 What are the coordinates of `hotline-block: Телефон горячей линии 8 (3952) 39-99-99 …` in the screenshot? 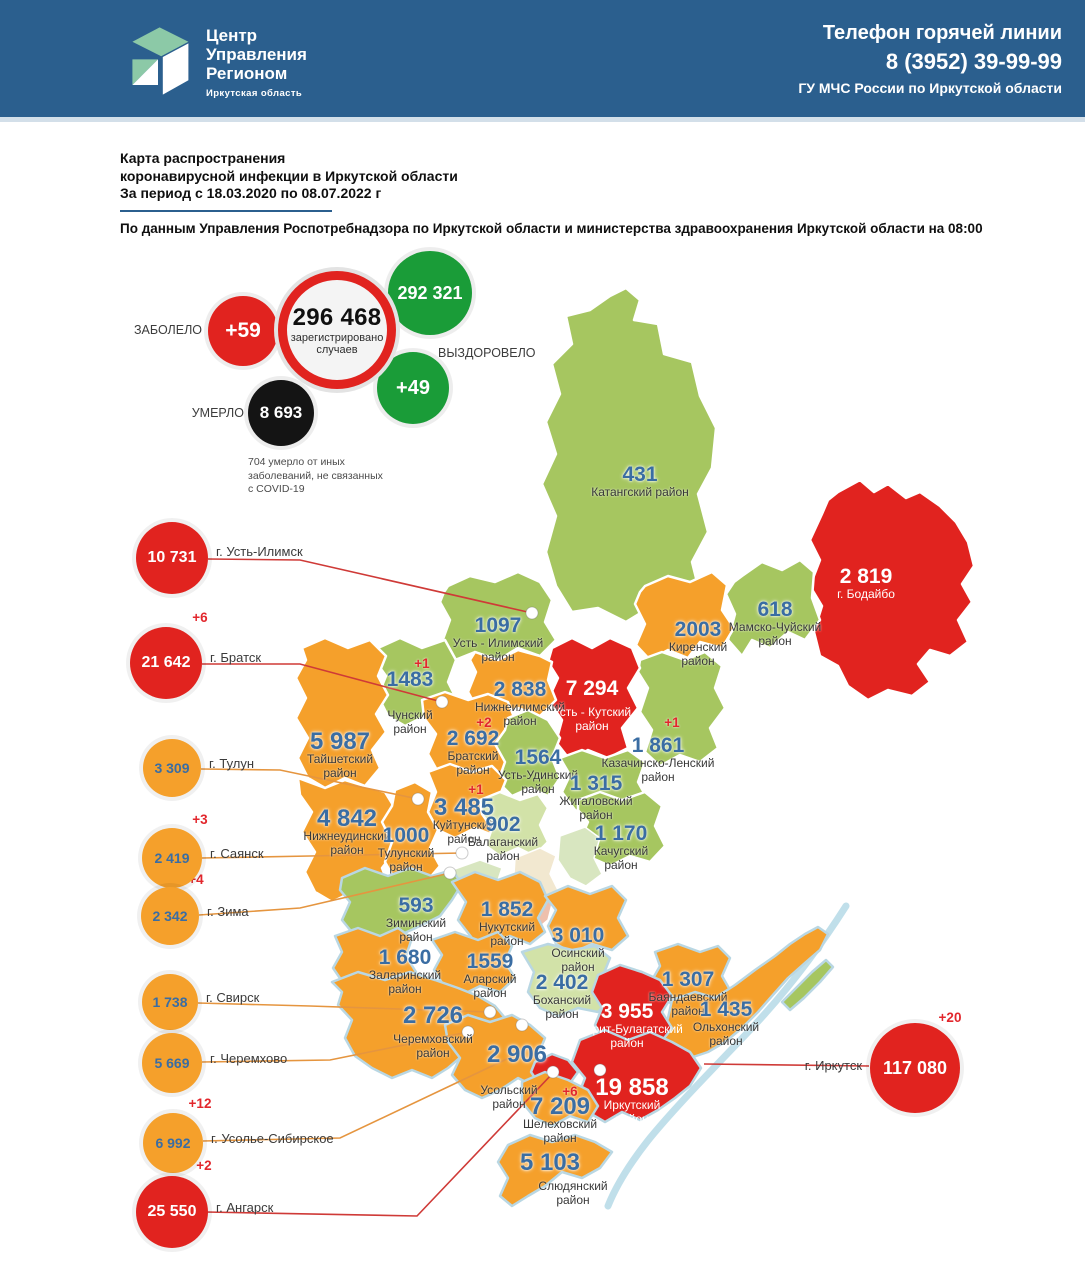 It's located at (930, 59).